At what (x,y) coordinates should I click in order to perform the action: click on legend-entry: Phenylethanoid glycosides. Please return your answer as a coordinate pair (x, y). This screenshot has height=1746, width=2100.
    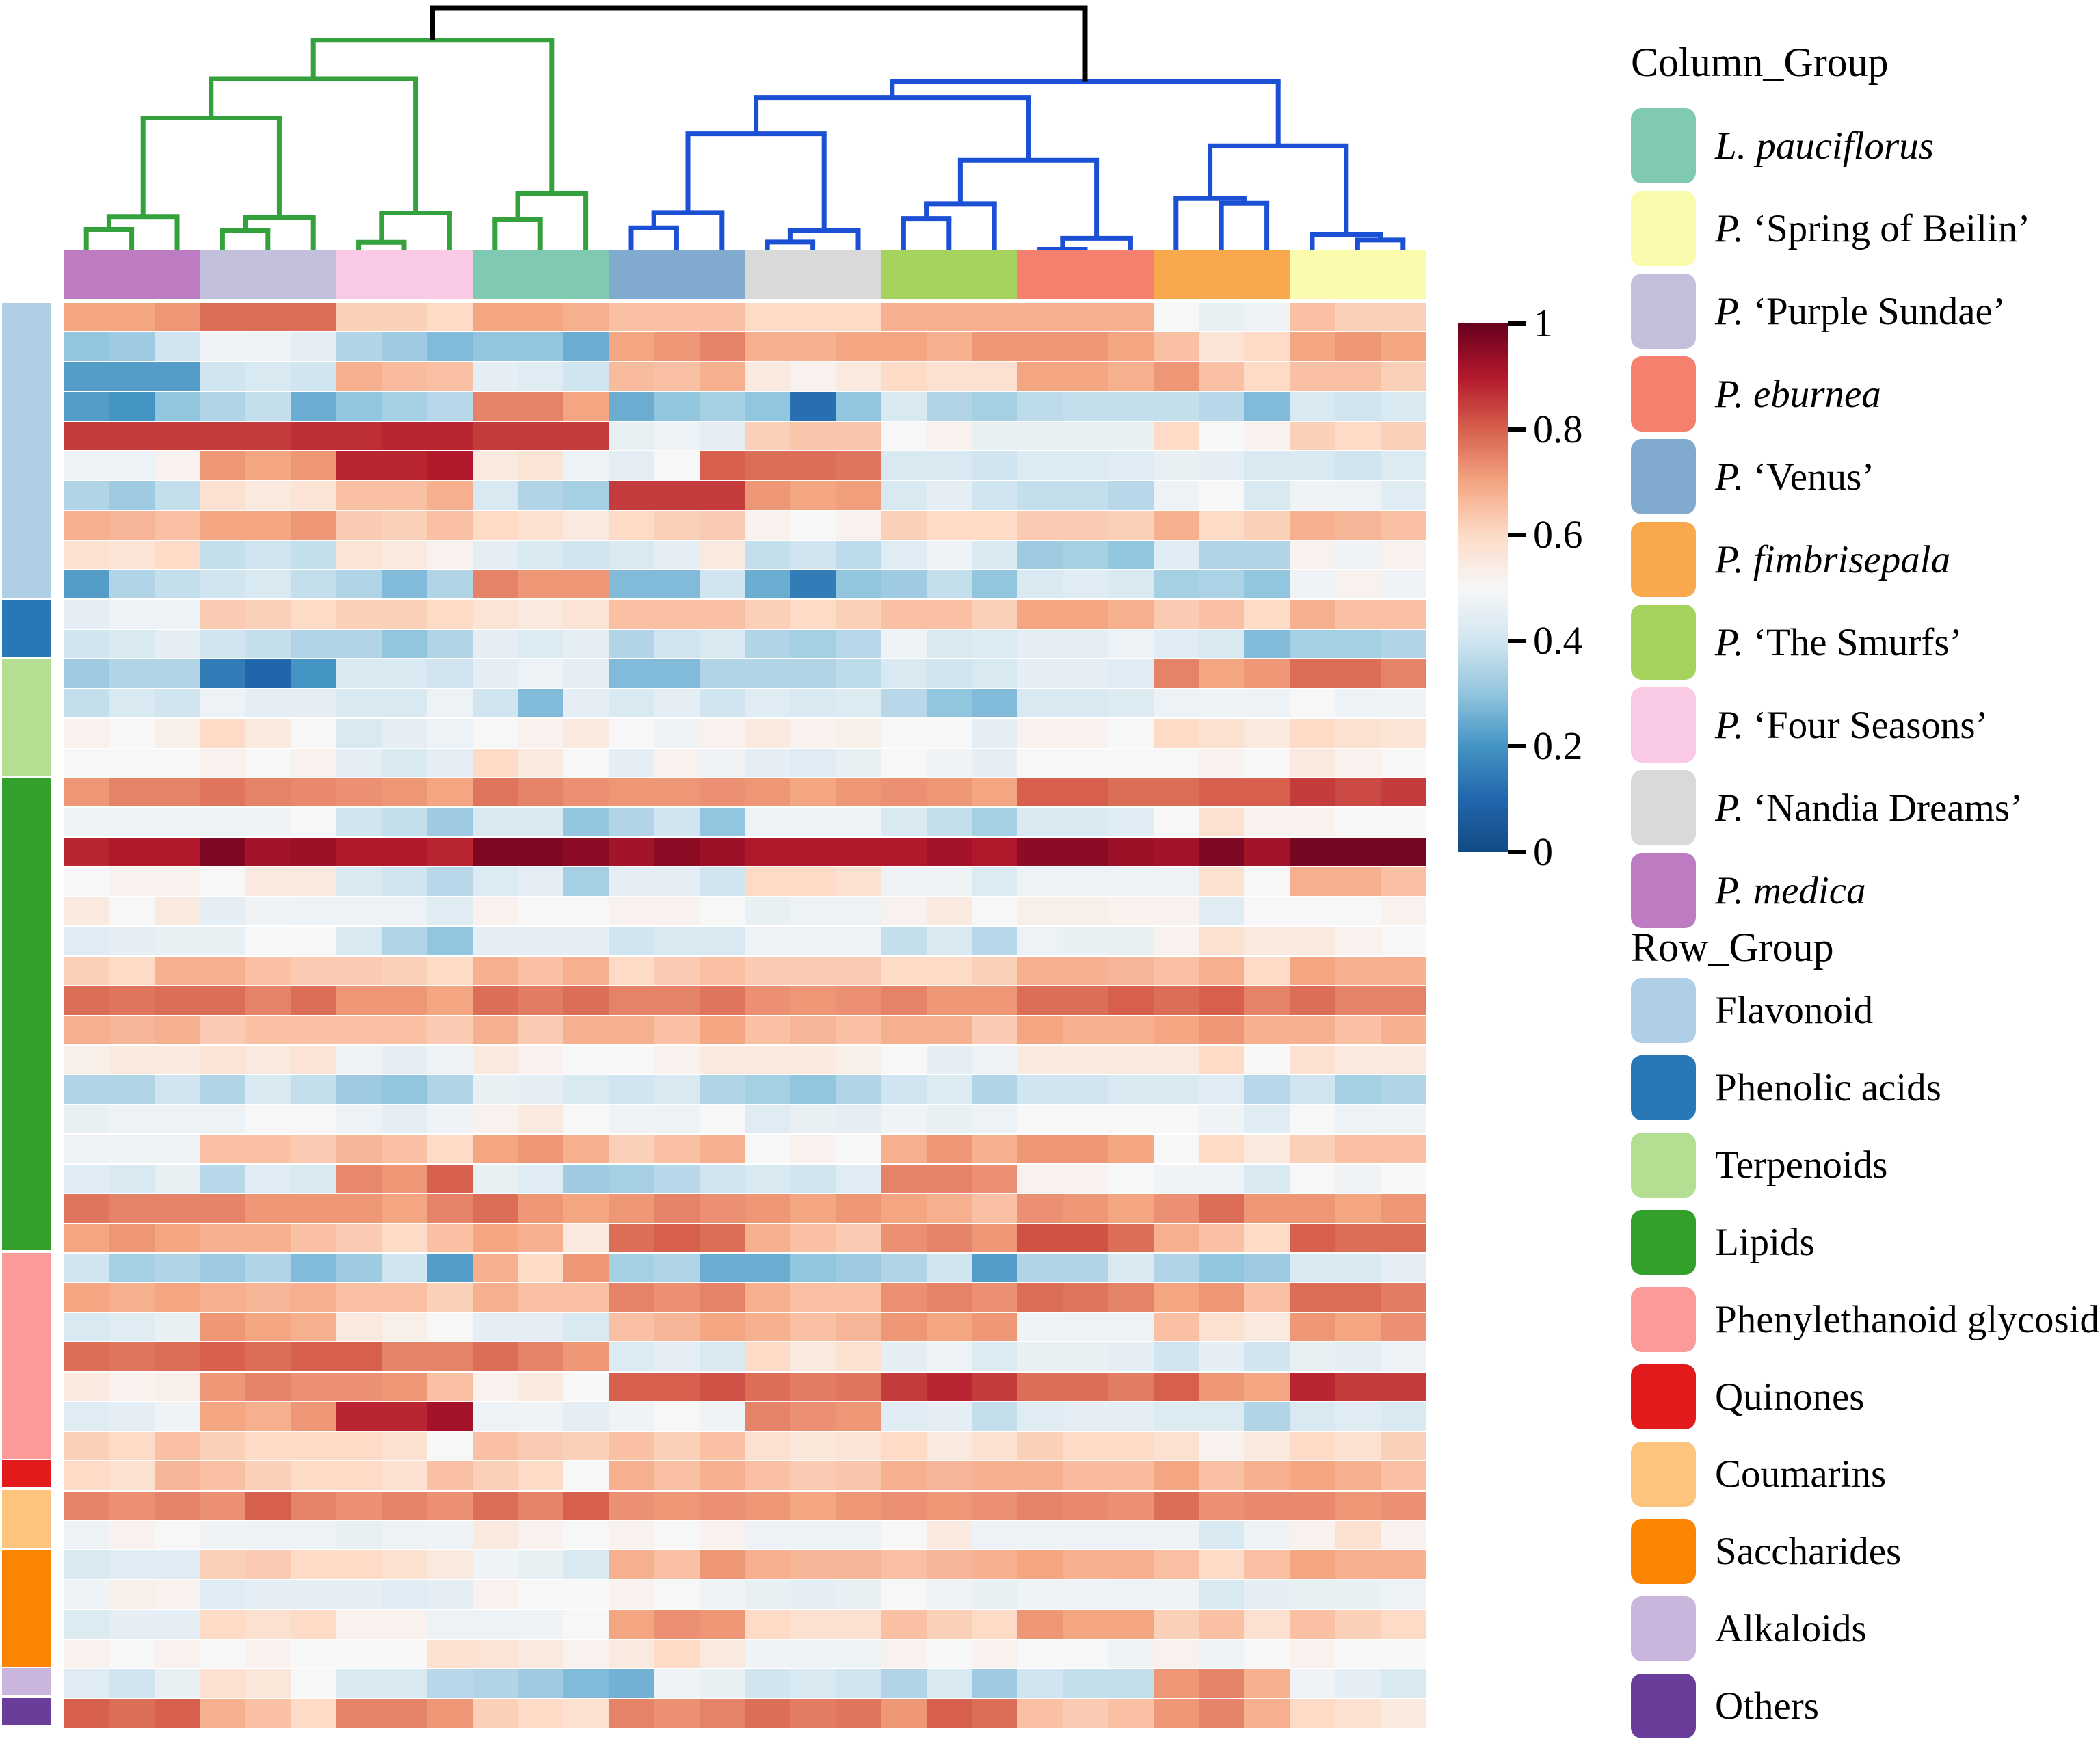
    Looking at the image, I should click on (1865, 1319).